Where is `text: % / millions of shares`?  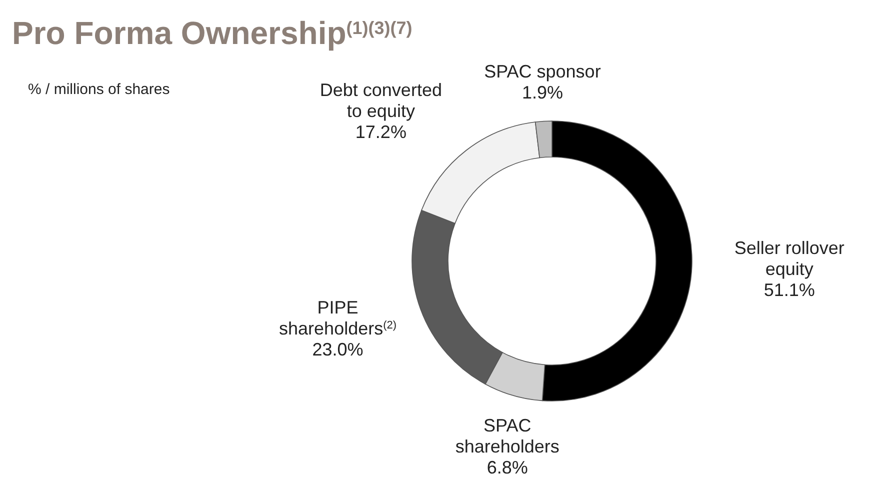
text: % / millions of shares is located at coordinates (99, 89).